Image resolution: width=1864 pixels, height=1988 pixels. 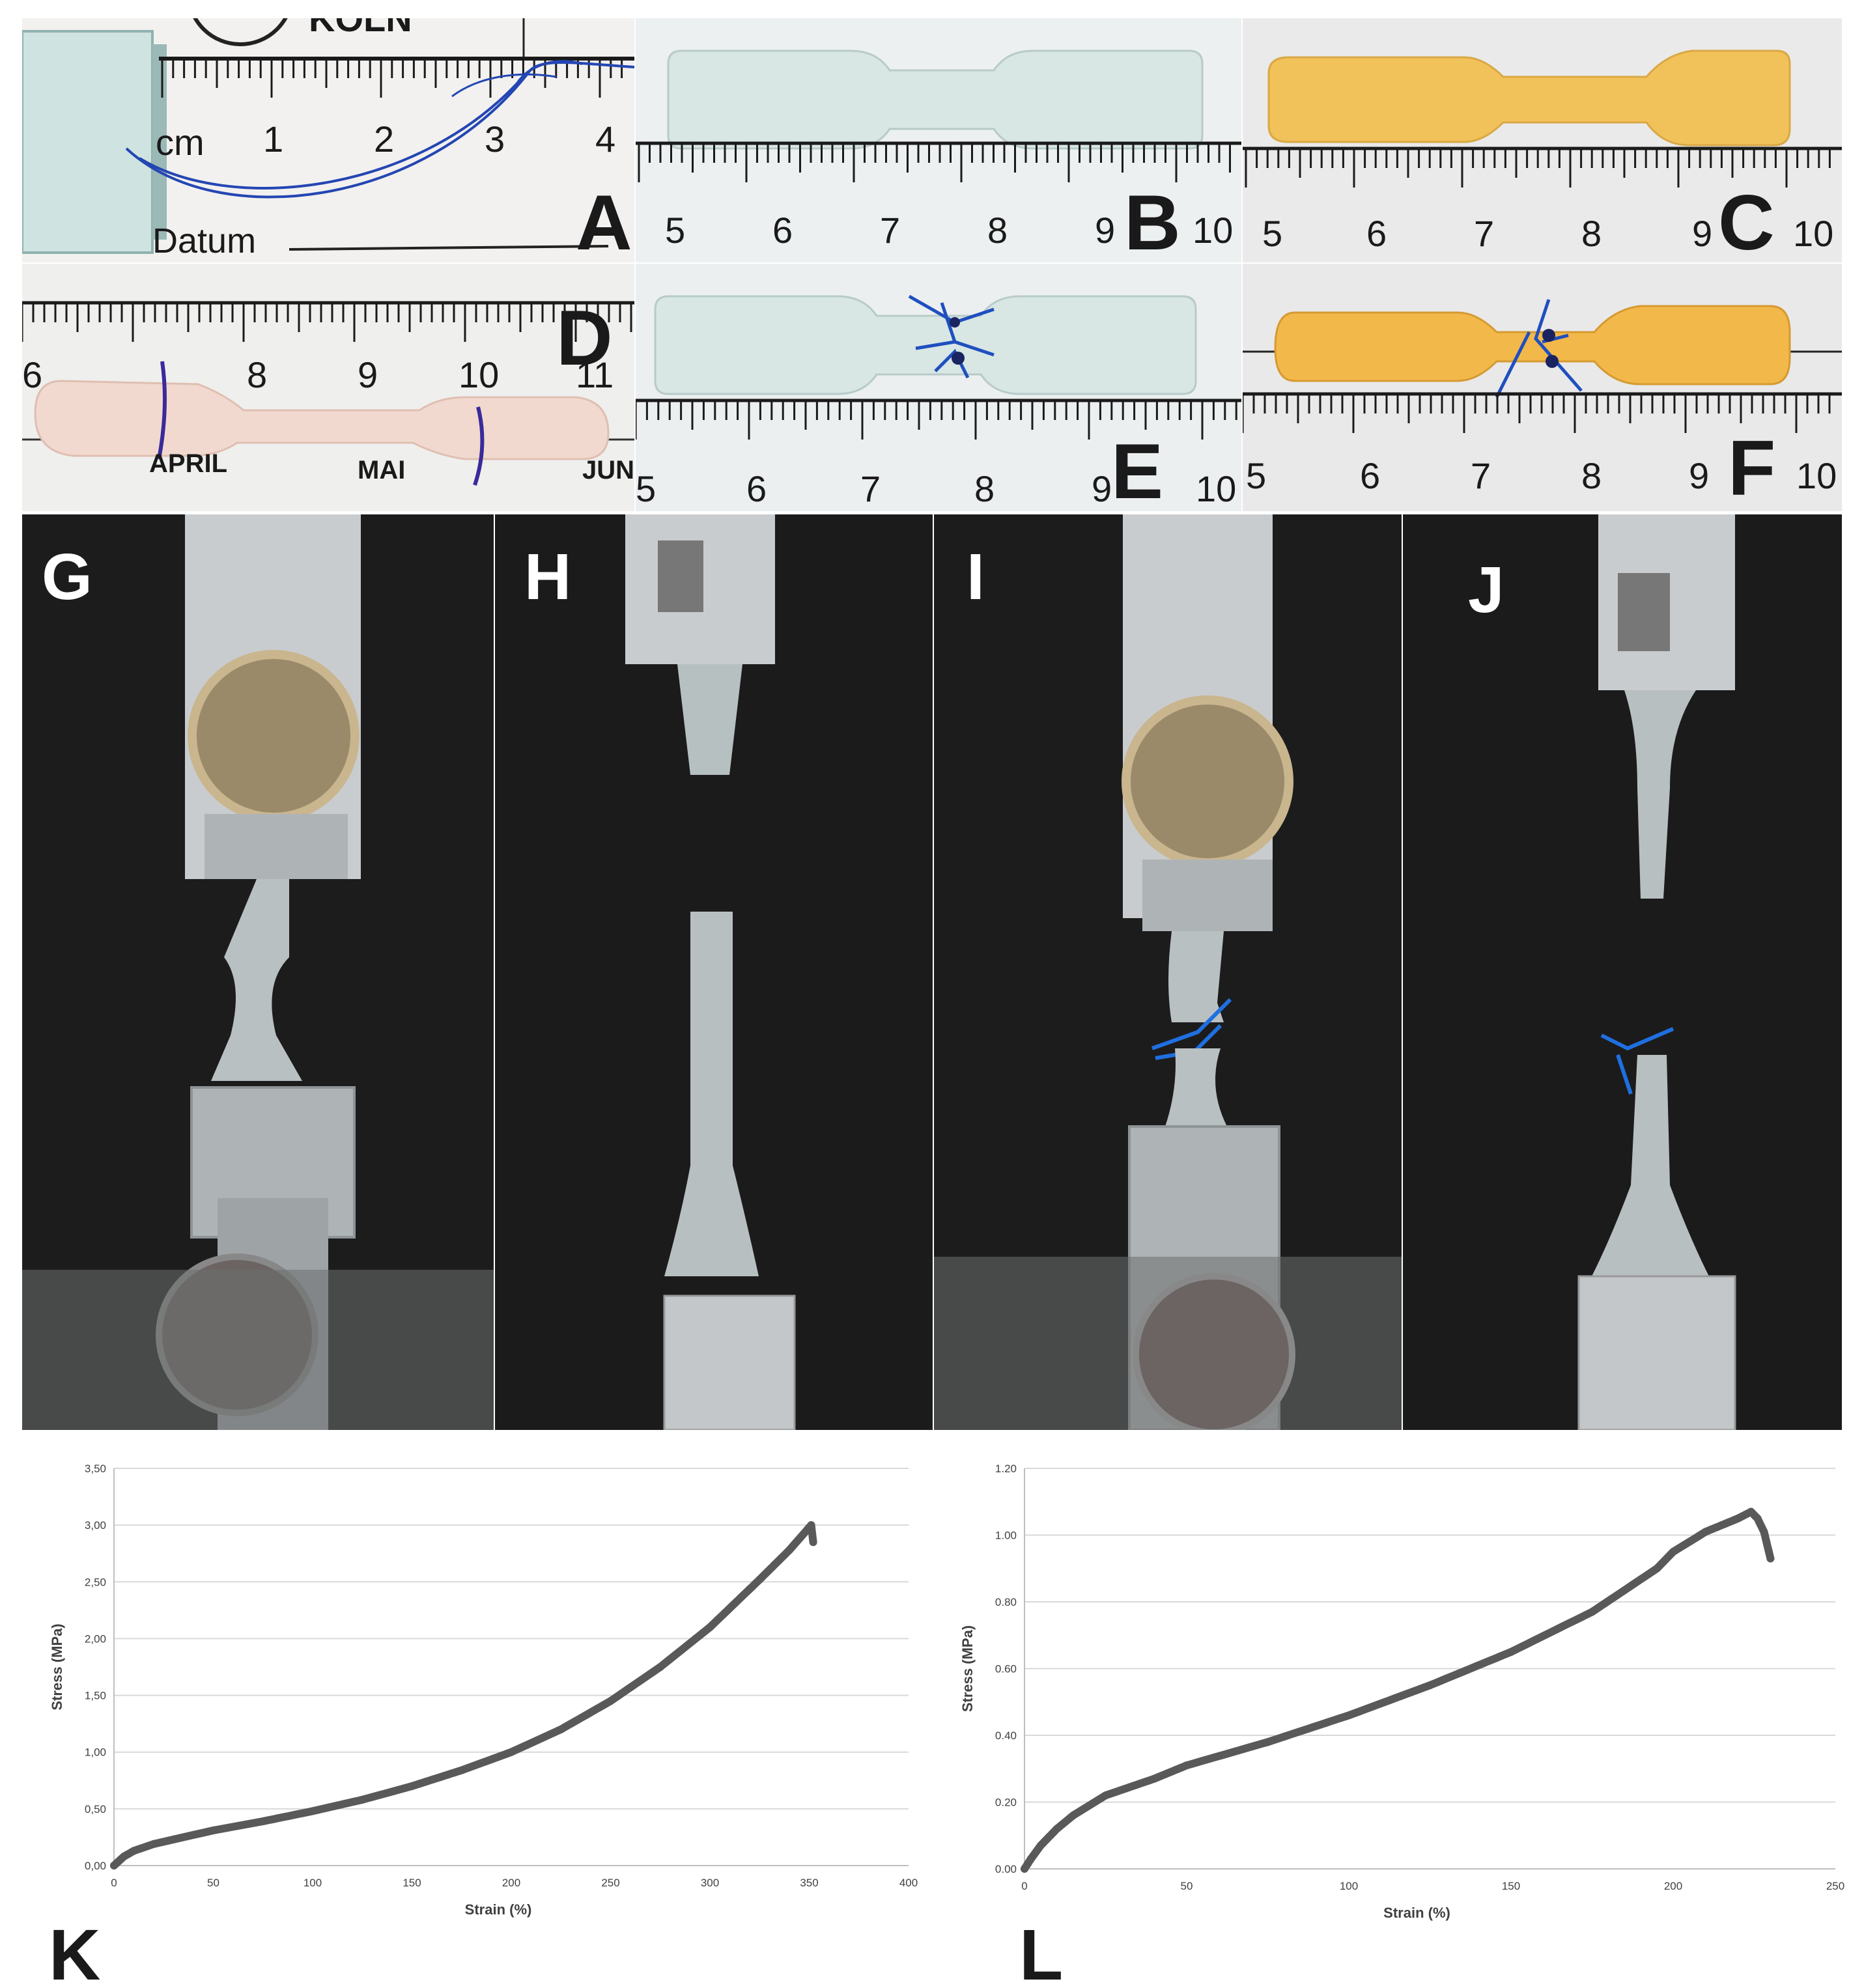 I want to click on panel-label-k: K, so click(x=74, y=1952).